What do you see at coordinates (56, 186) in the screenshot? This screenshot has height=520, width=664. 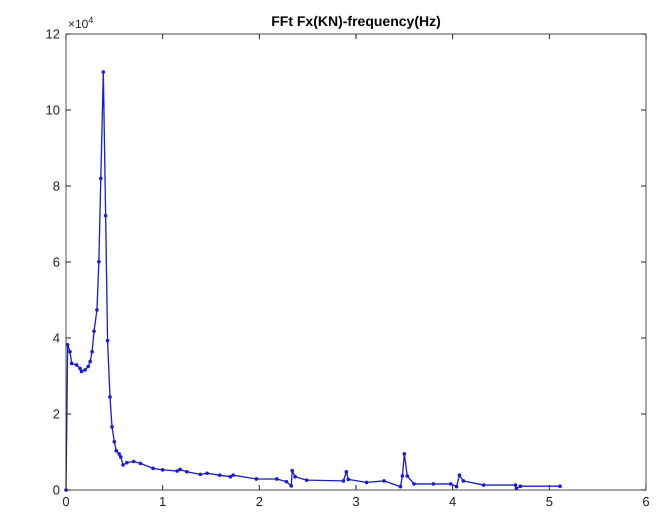 I see `y-tick-label: 8` at bounding box center [56, 186].